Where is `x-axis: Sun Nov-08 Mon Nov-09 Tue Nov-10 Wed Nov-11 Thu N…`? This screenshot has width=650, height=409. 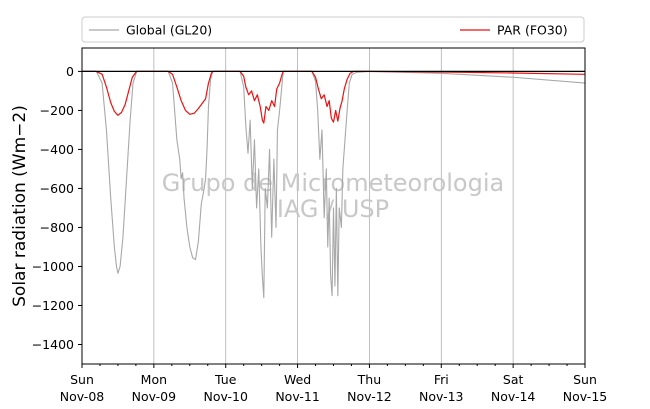 x-axis: Sun Nov-08 Mon Nov-09 Tue Nov-10 Wed Nov-11 Thu N… is located at coordinates (333, 384).